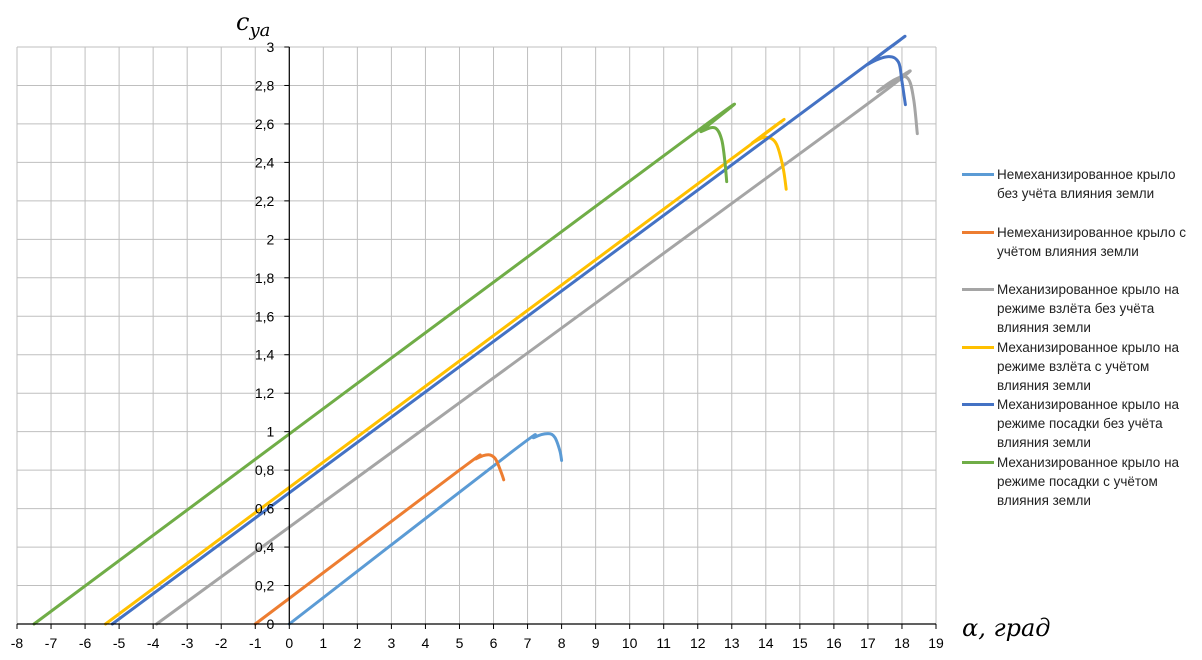 The image size is (1202, 660). Describe the element at coordinates (253, 24) in the screenshot. I see `y-axis-title: cya` at that location.